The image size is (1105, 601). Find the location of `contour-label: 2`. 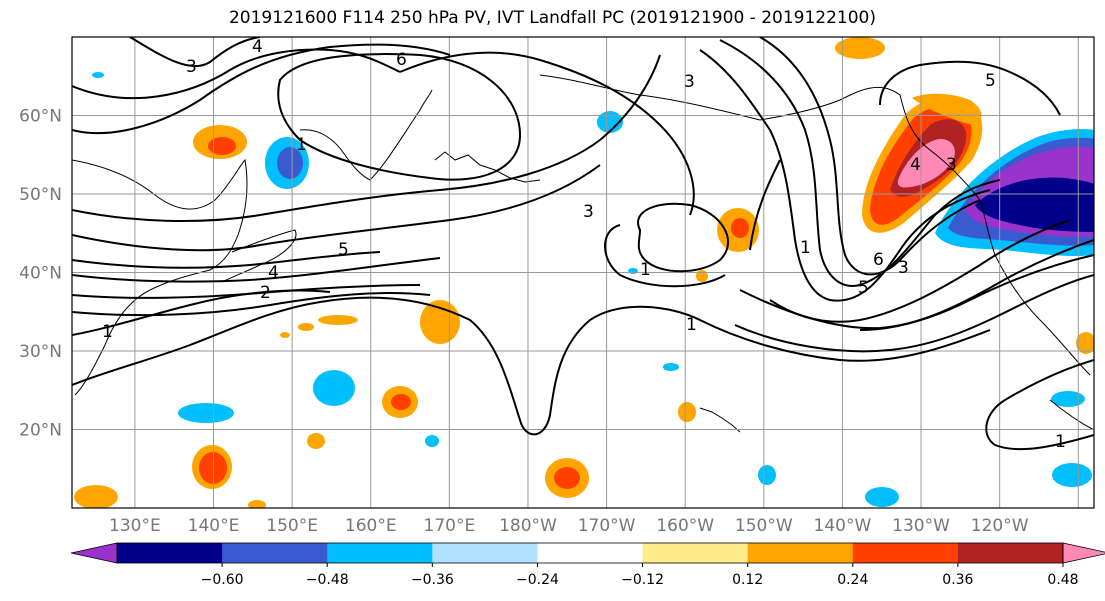

contour-label: 2 is located at coordinates (265, 293).